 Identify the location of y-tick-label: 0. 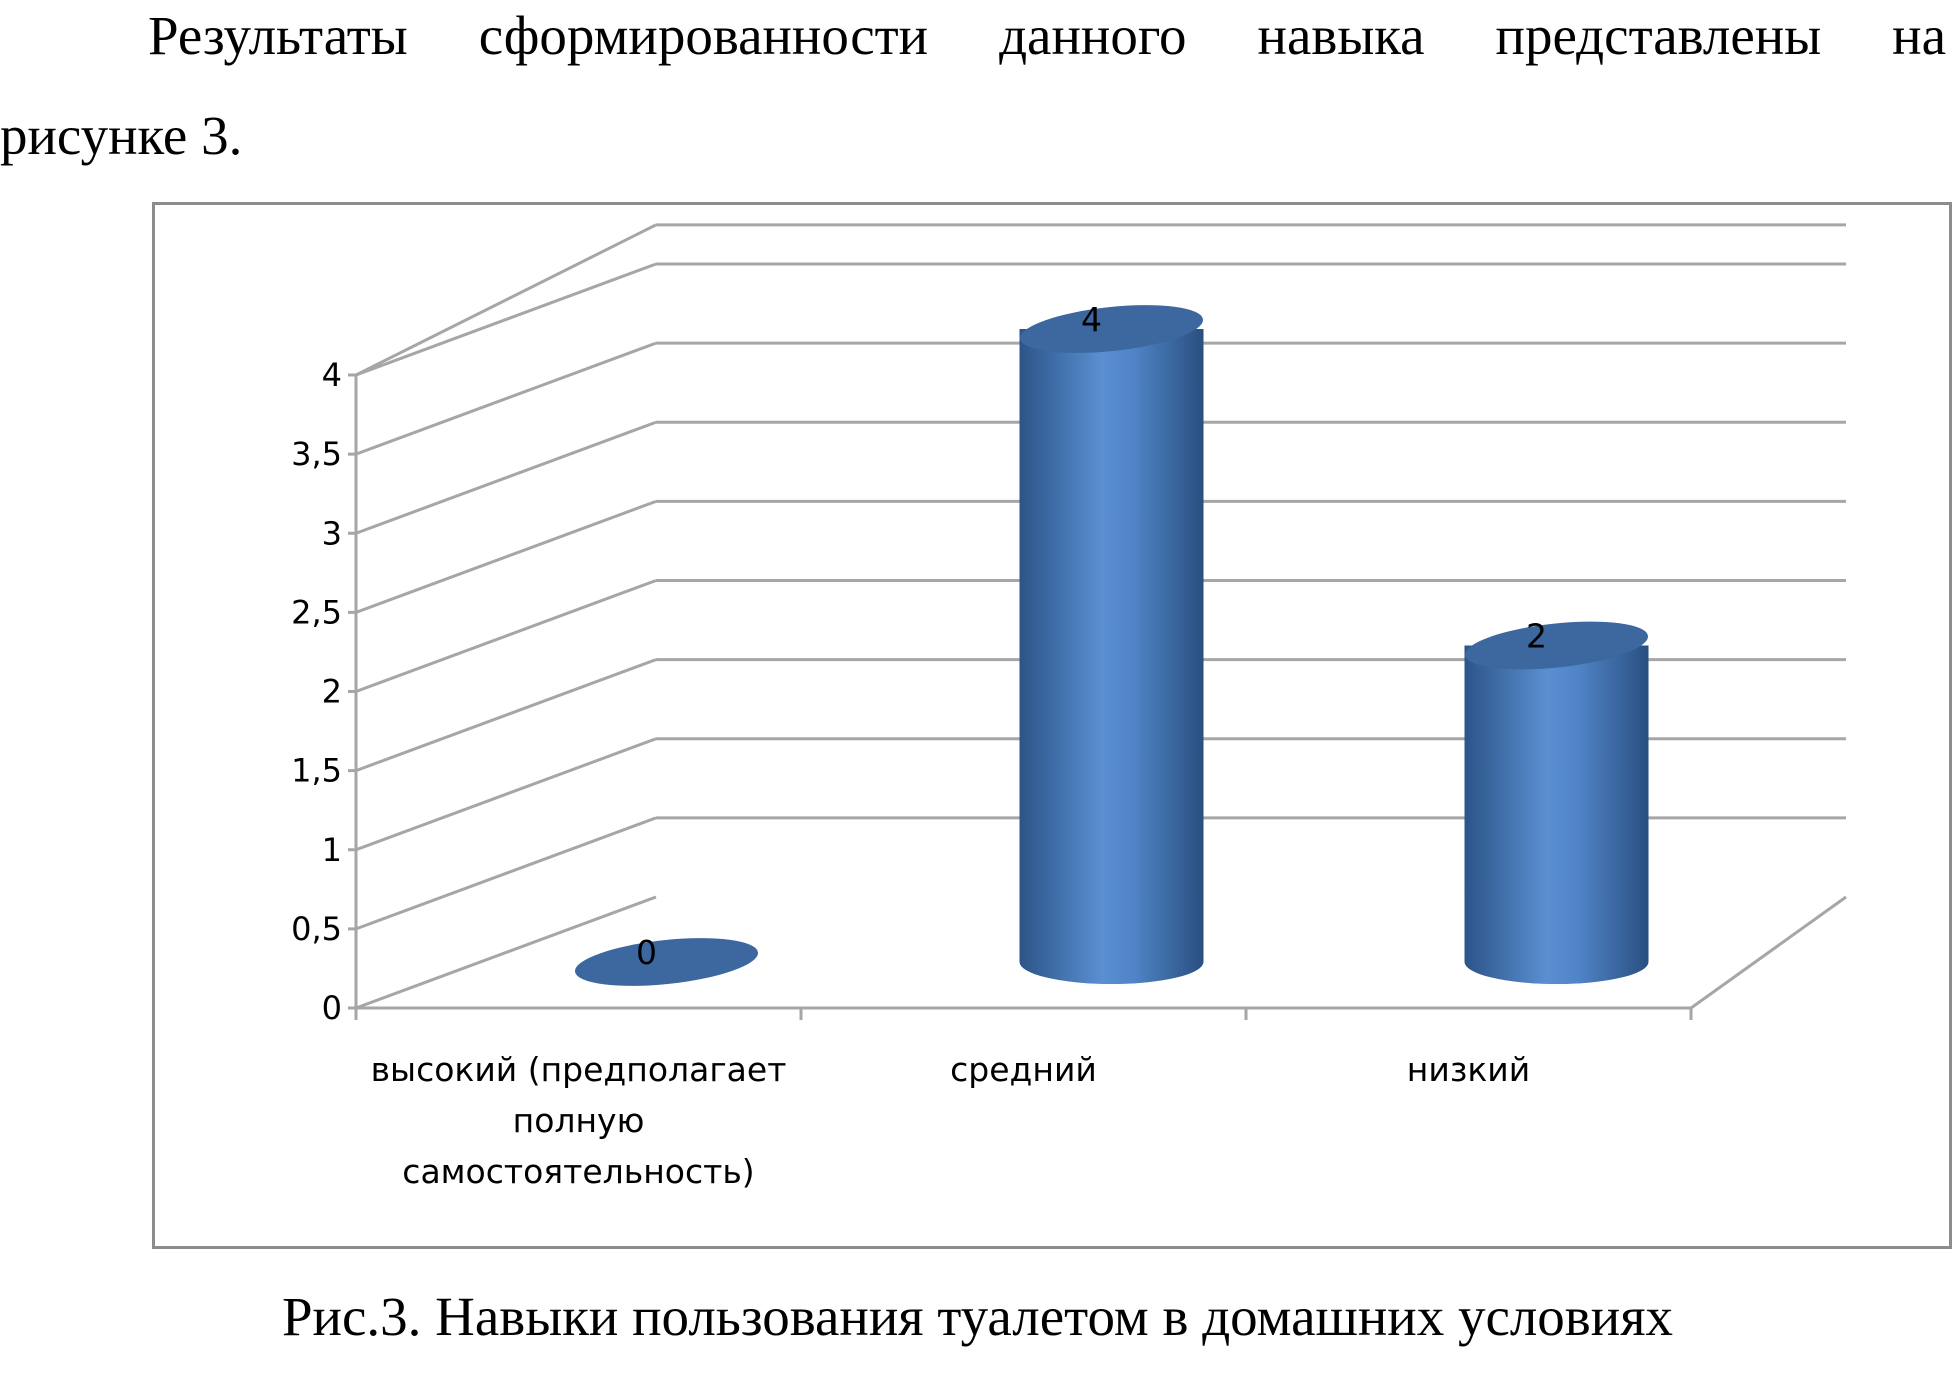
(332, 1008).